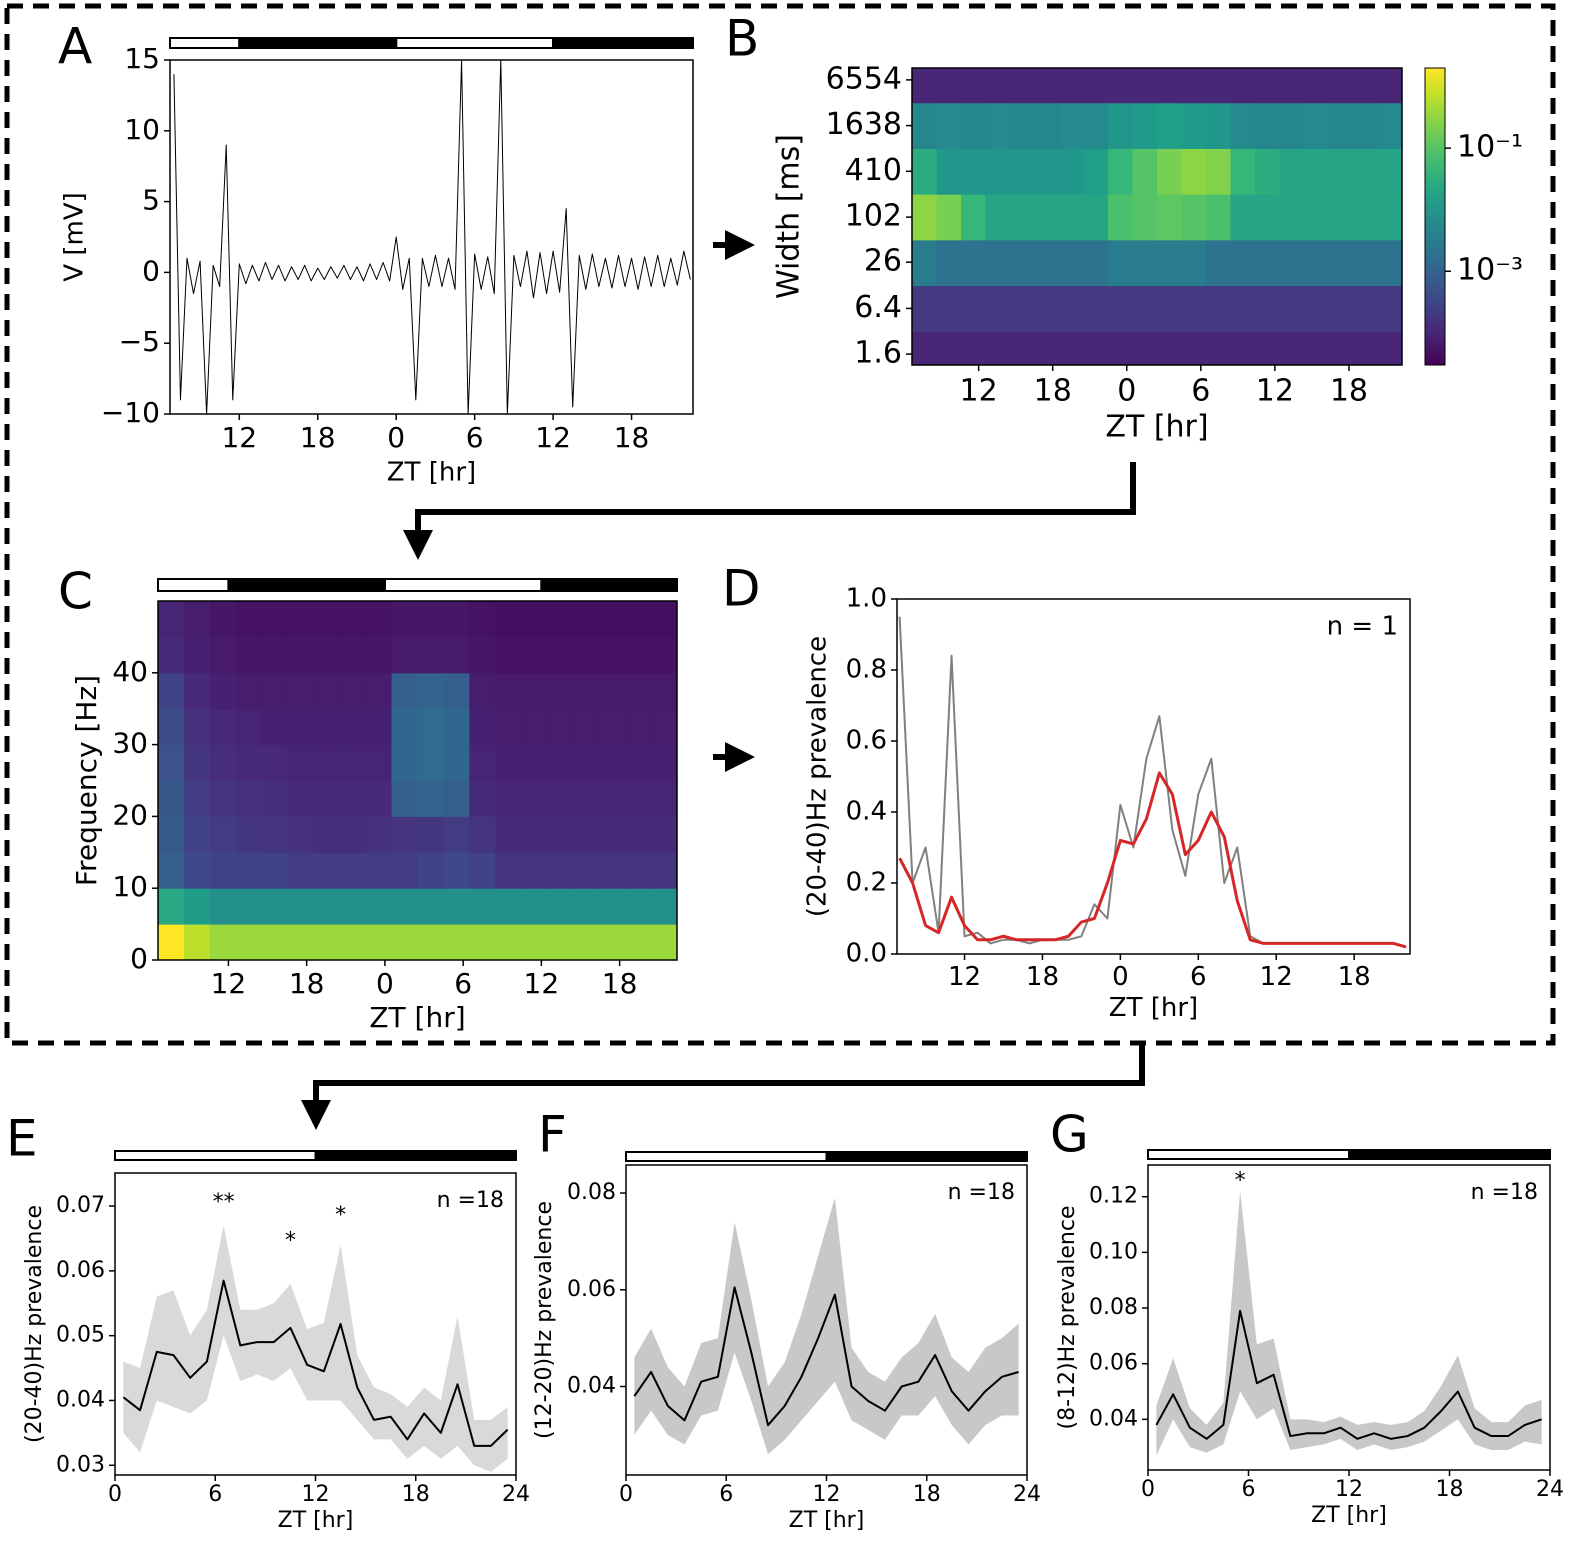  What do you see at coordinates (866, 883) in the screenshot?
I see `y-tick-label: 0.2` at bounding box center [866, 883].